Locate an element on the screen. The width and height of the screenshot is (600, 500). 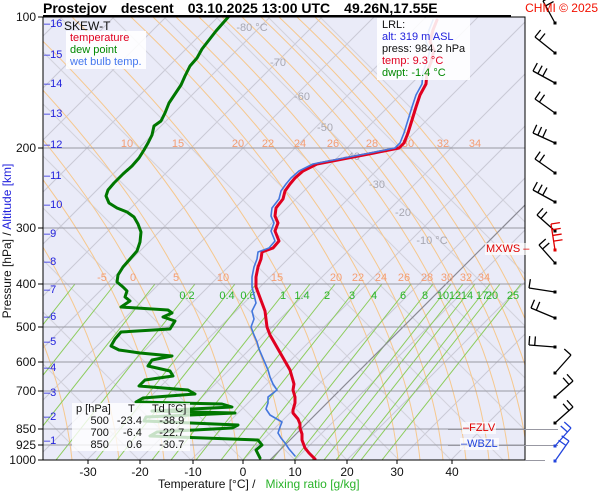
temp-tick-label: -30 is located at coordinates (88, 472).